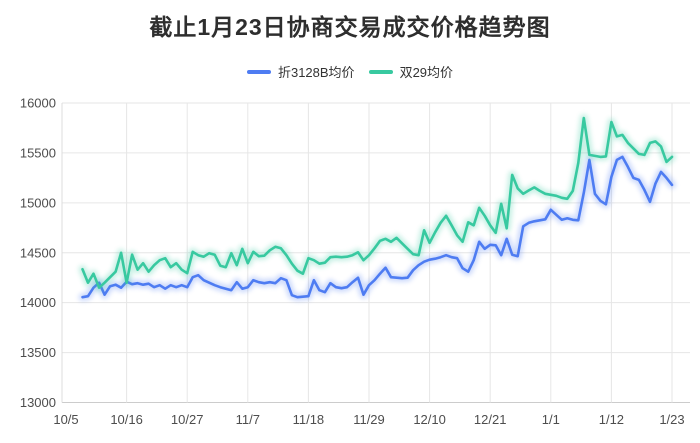 The width and height of the screenshot is (700, 443). I want to click on chart-legend: 折3128B均价 双29均价, so click(350, 71).